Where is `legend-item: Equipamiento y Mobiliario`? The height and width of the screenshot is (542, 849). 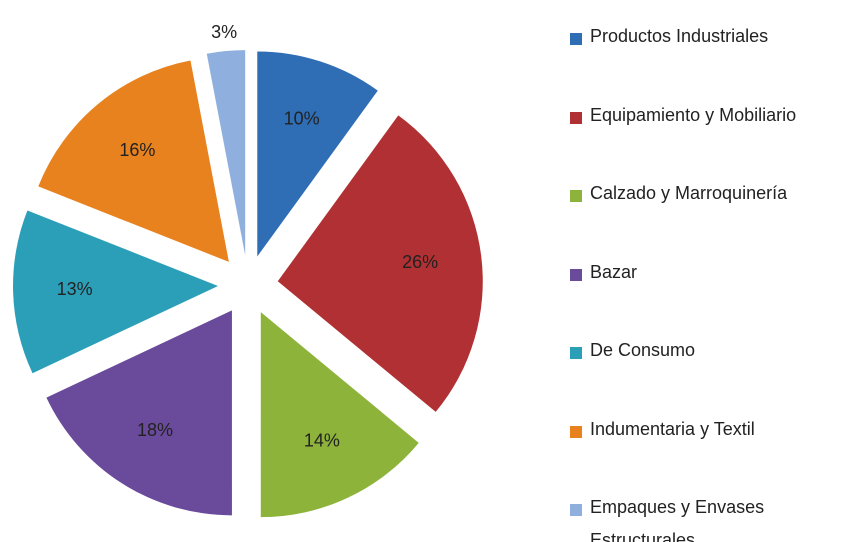 legend-item: Equipamiento y Mobiliario is located at coordinates (683, 118).